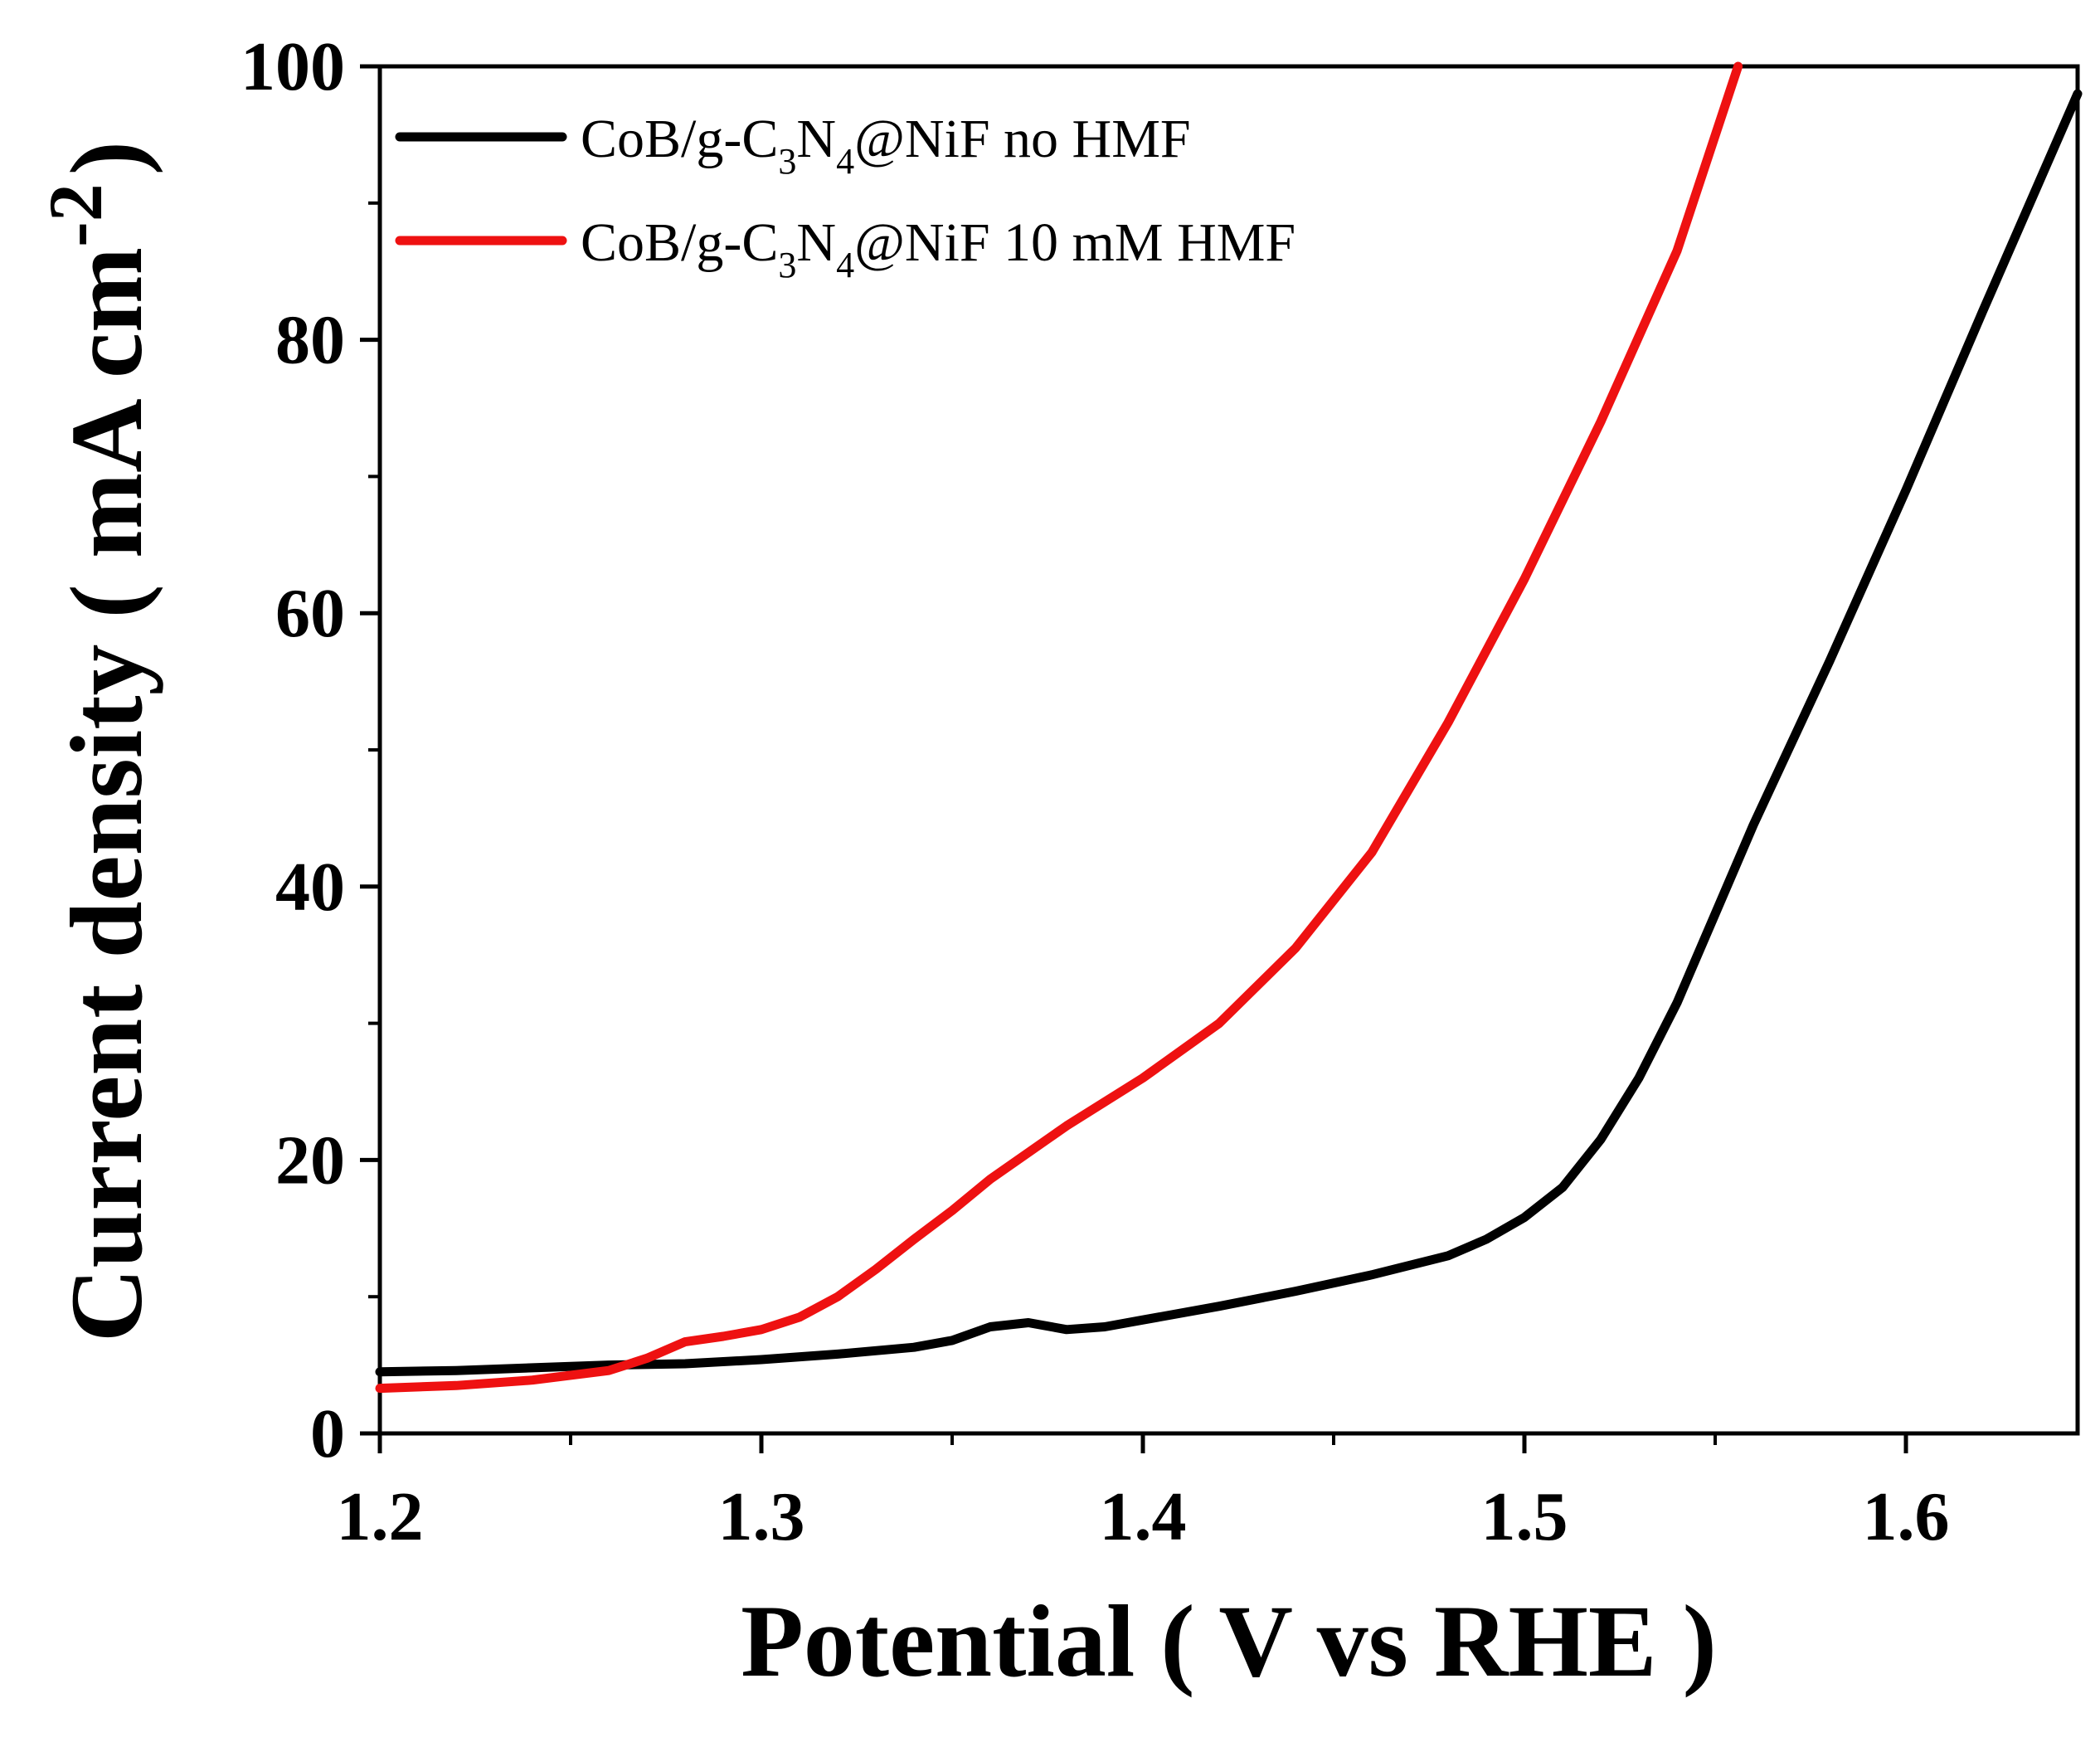 The height and width of the screenshot is (1742, 2100). What do you see at coordinates (1074, 242) in the screenshot?
I see `legend-label-part: @NiF 10 mM HMF` at bounding box center [1074, 242].